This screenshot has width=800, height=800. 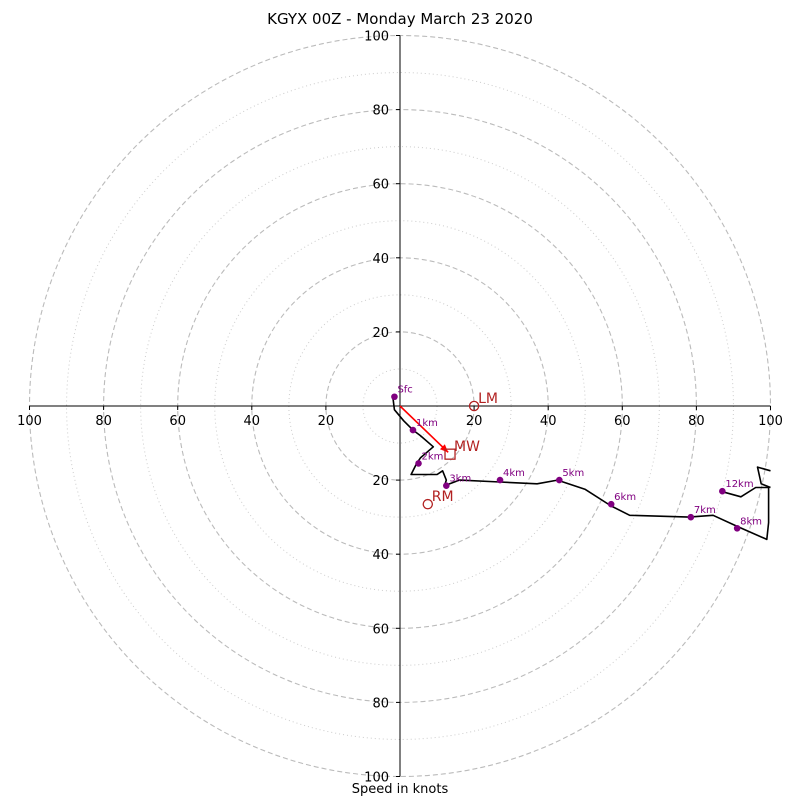 What do you see at coordinates (400, 789) in the screenshot?
I see `speed-axis-label: Speed in knots` at bounding box center [400, 789].